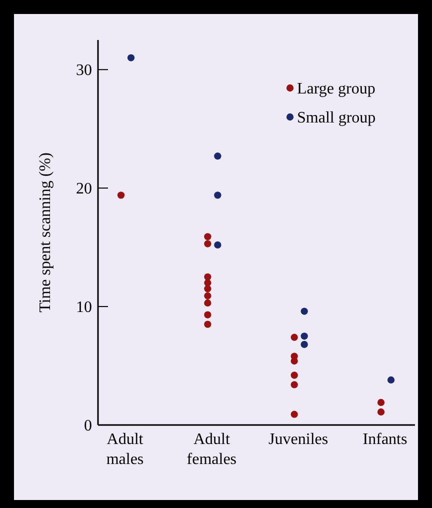 The width and height of the screenshot is (432, 508). Describe the element at coordinates (211, 449) in the screenshot. I see `x-tick-label: Adult females` at that location.